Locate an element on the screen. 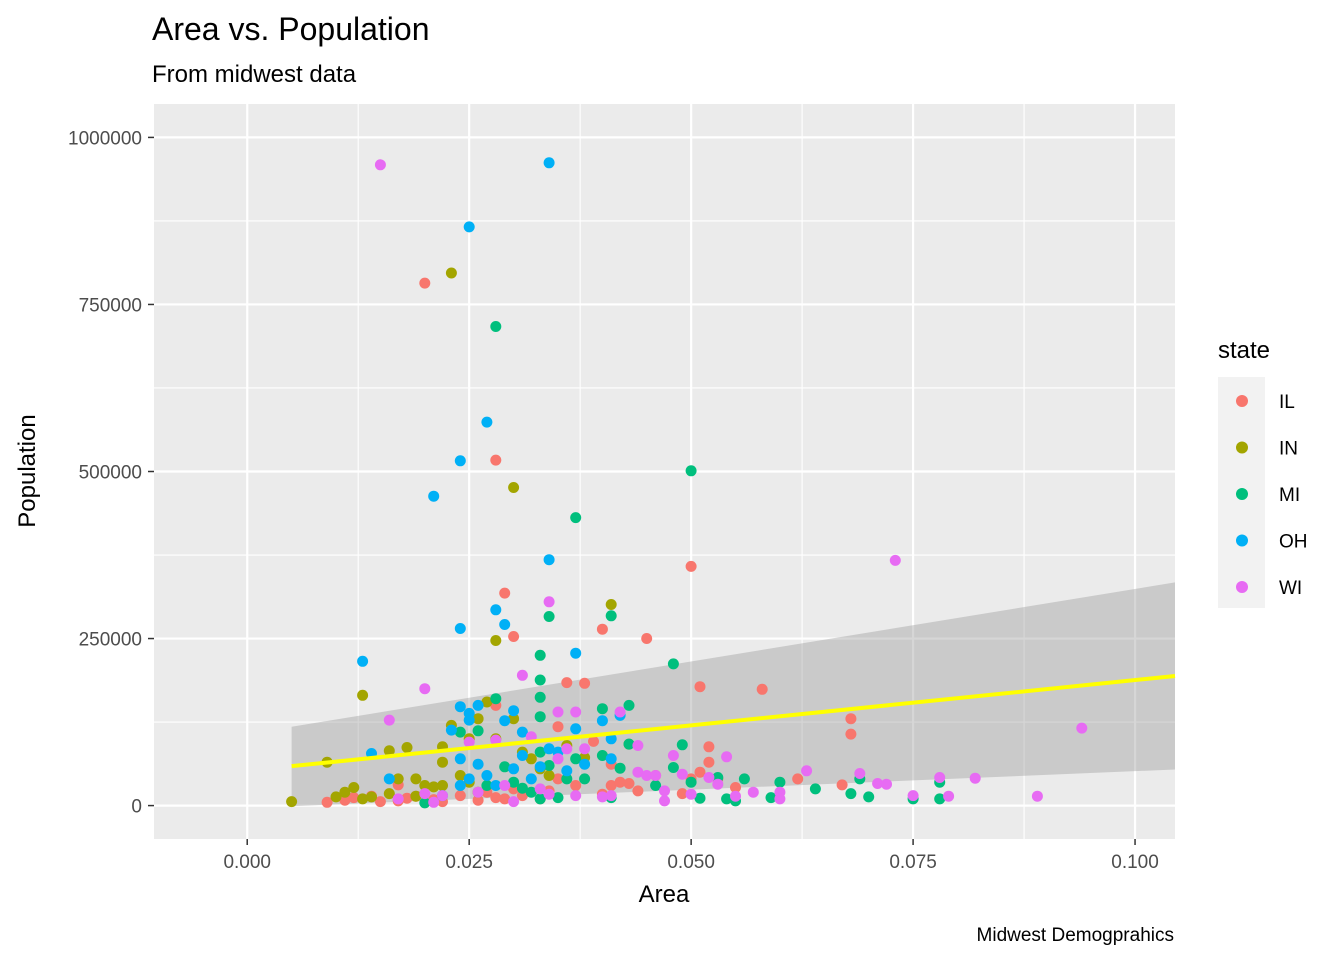  x-tick-label: 0.000 is located at coordinates (247, 862).